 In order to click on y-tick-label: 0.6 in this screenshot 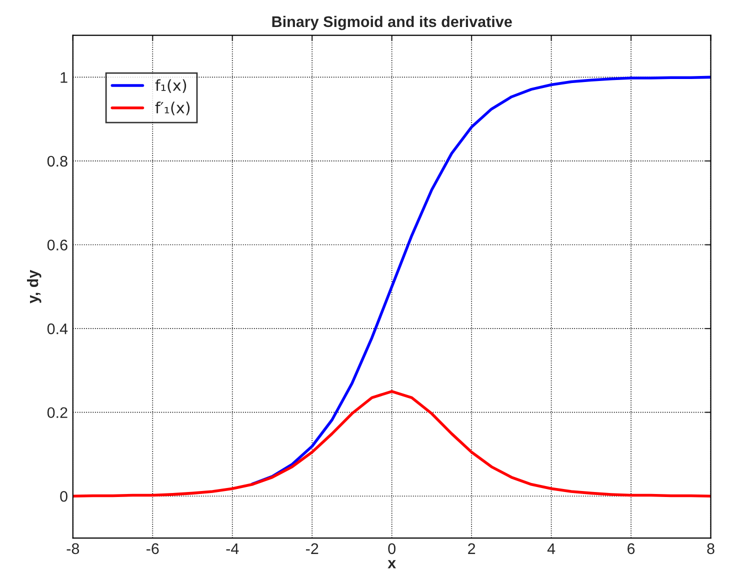, I will do `click(57, 245)`.